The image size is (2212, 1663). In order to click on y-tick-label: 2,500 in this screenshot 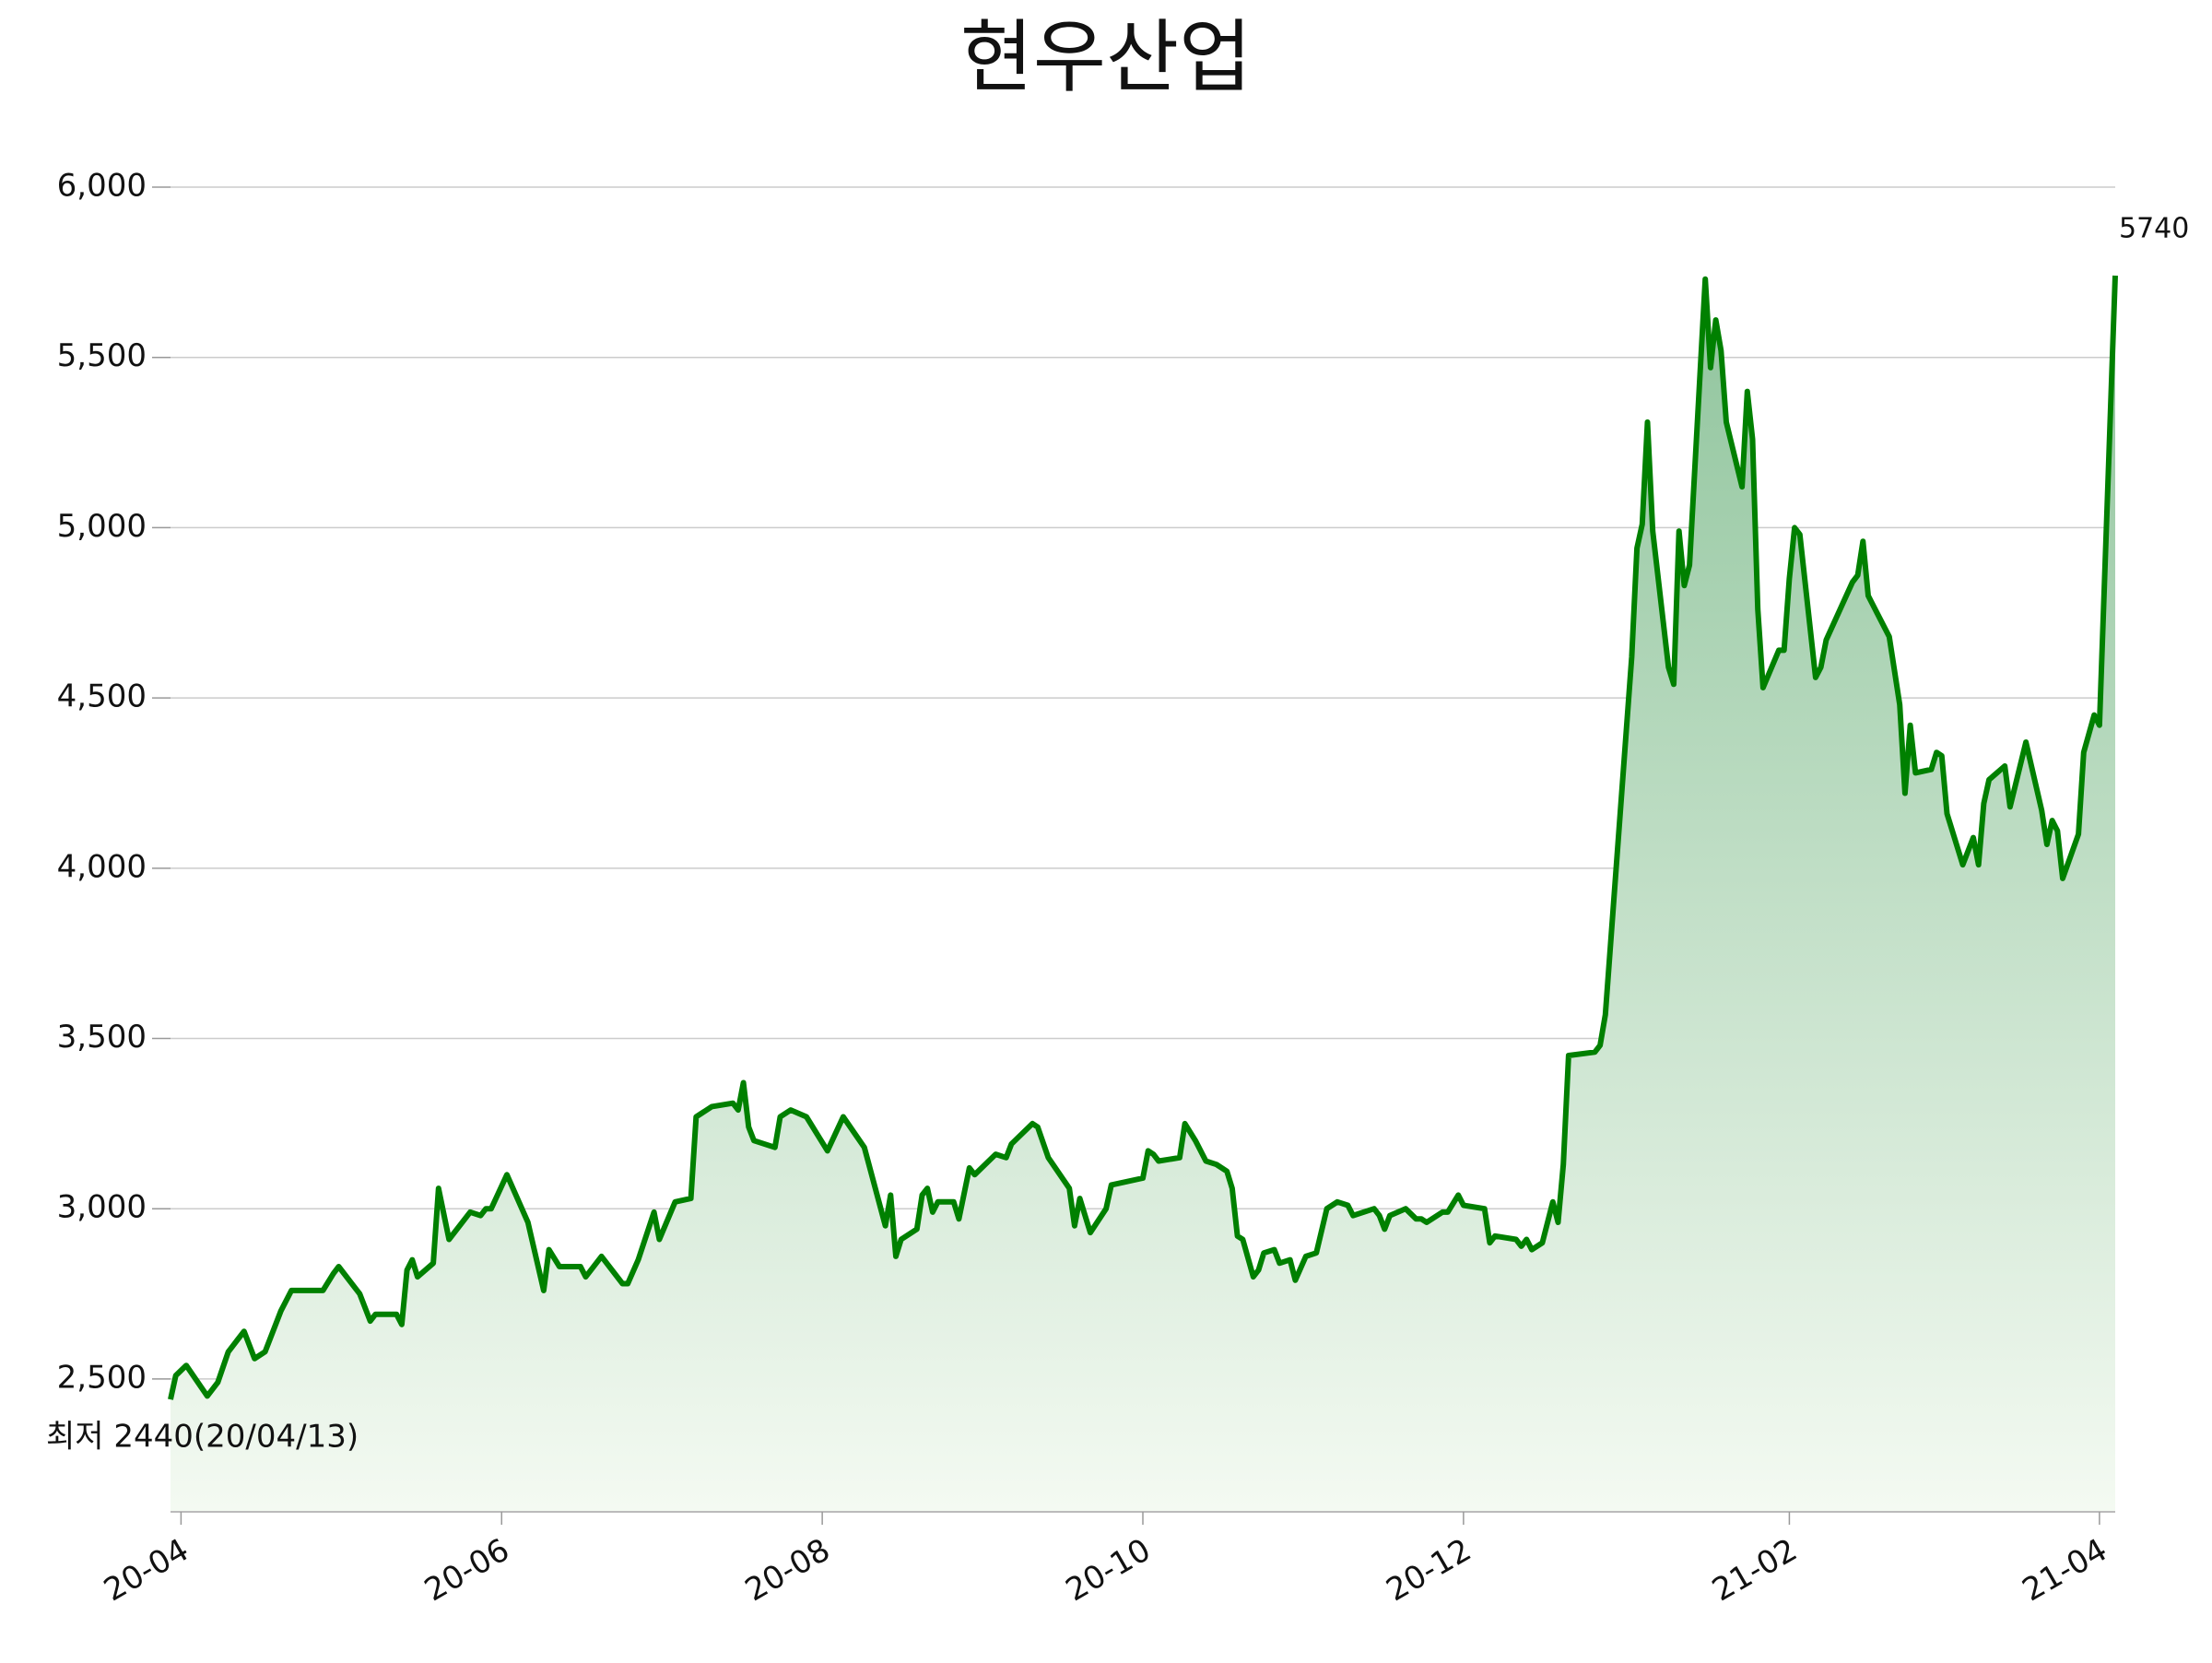, I will do `click(102, 1377)`.